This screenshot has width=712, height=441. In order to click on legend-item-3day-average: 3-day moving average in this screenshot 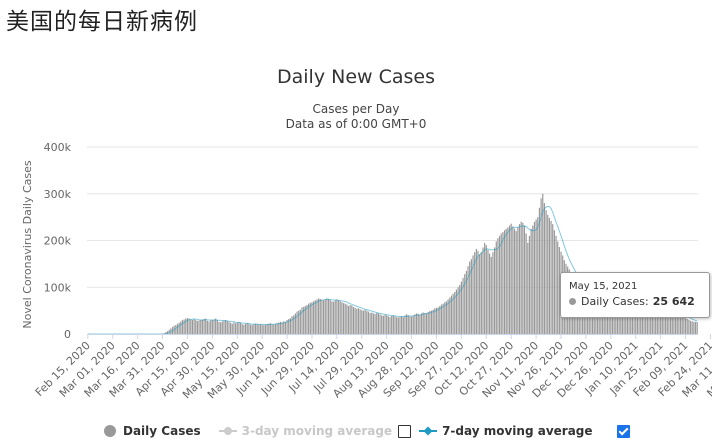, I will do `click(305, 431)`.